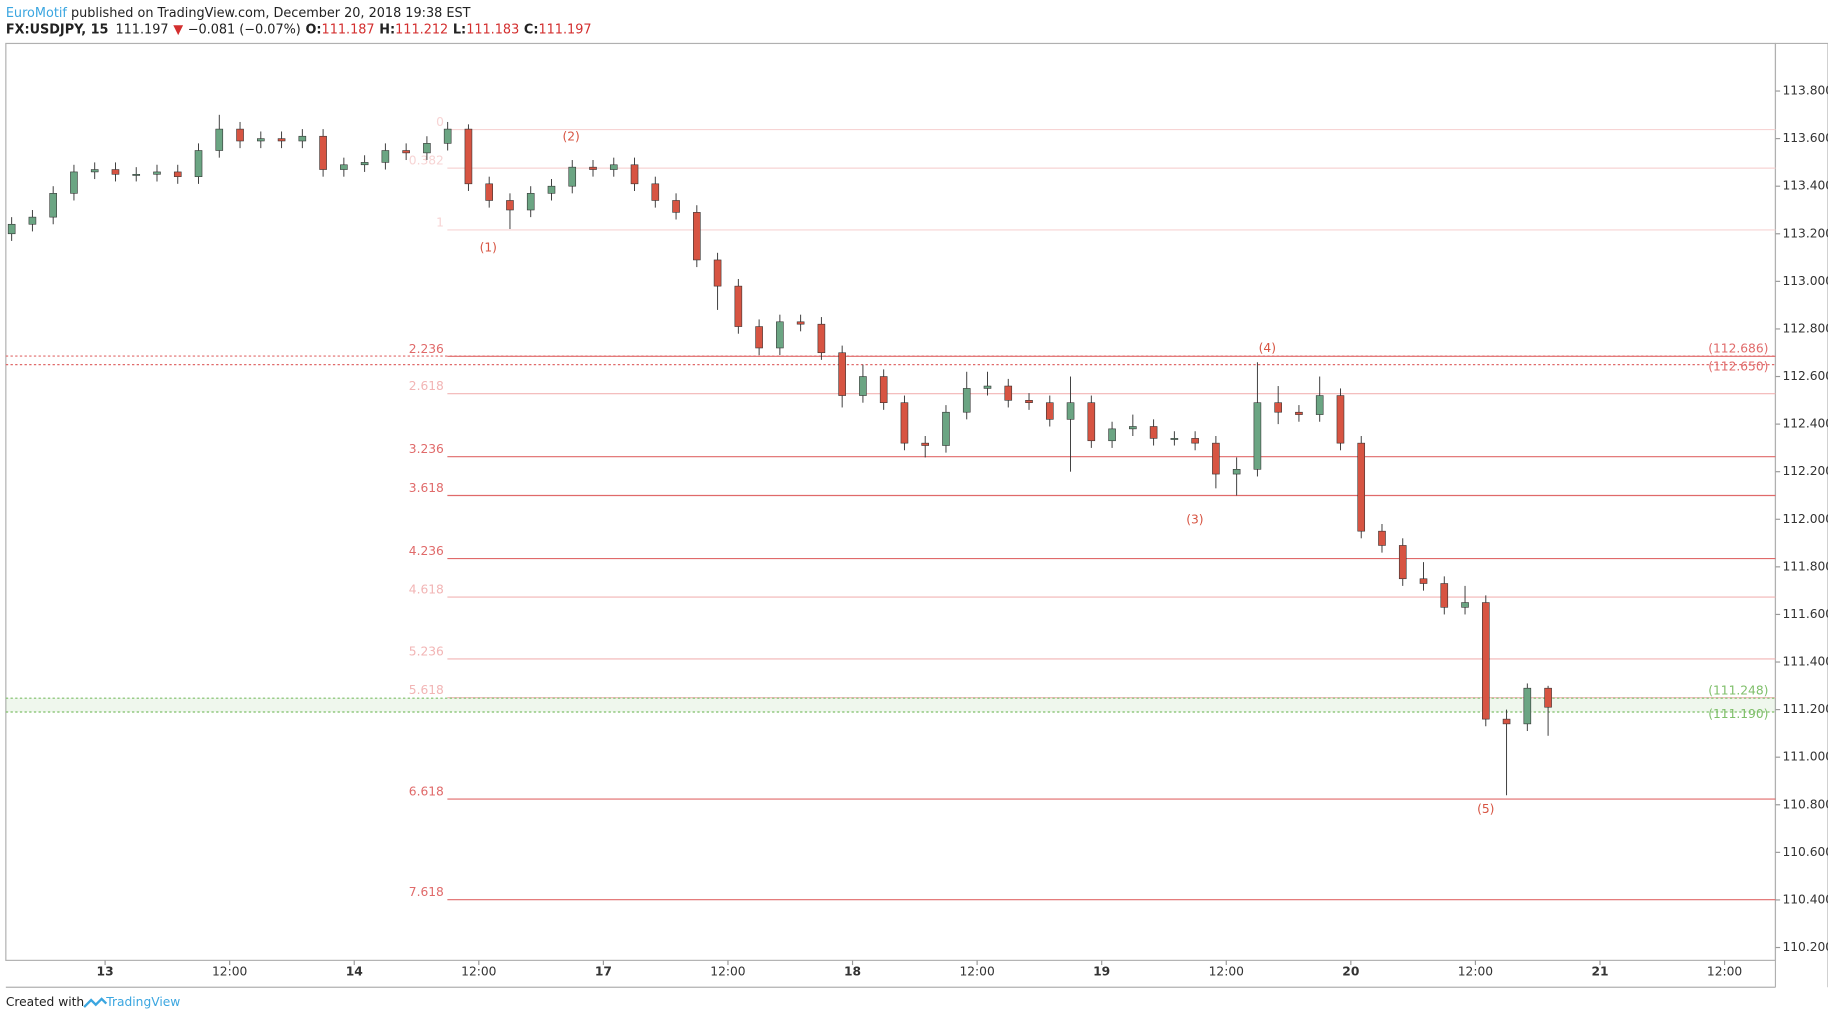 This screenshot has width=1828, height=1019. What do you see at coordinates (1805, 899) in the screenshot?
I see `y-tick-label: 110.400` at bounding box center [1805, 899].